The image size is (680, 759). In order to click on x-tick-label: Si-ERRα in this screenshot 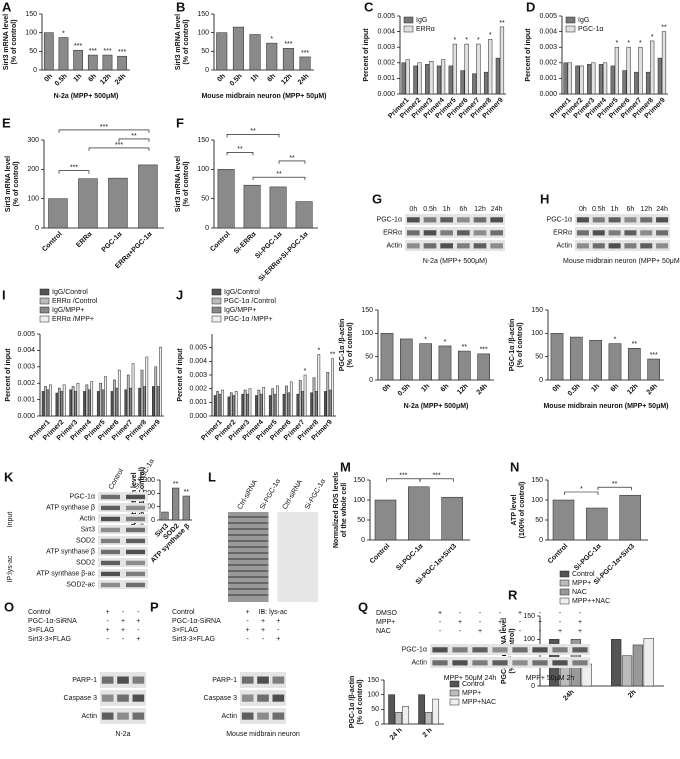, I will do `click(245, 242)`.